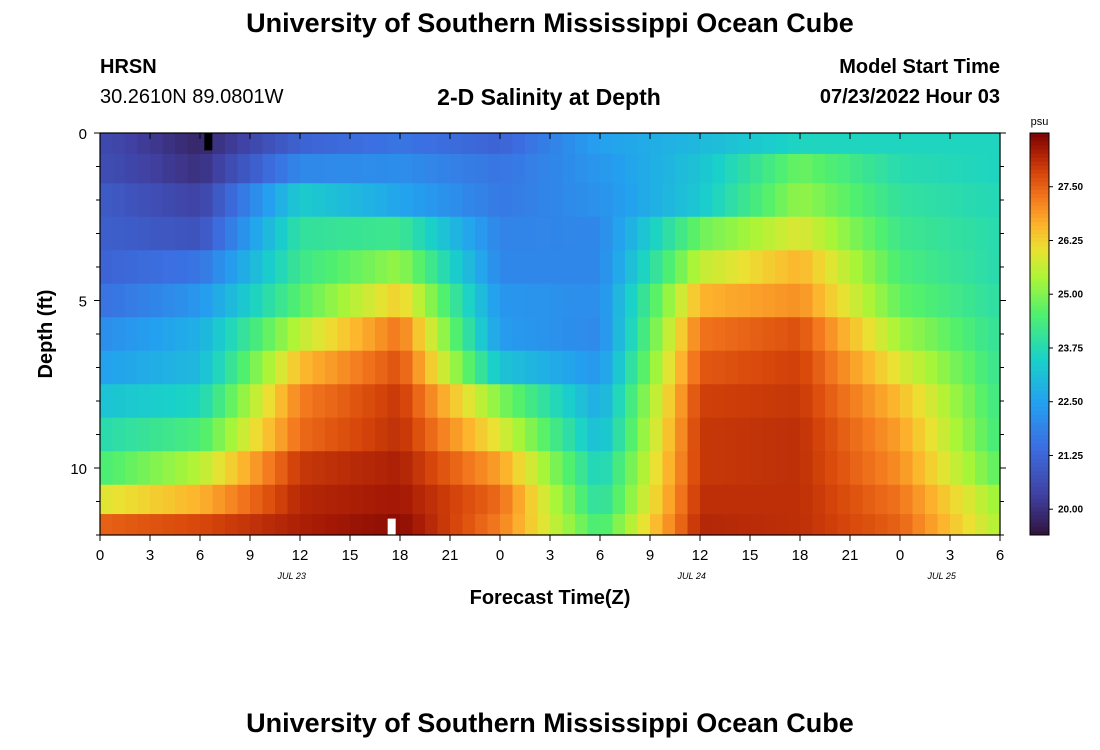  What do you see at coordinates (78, 469) in the screenshot?
I see `y-tick-label: 10` at bounding box center [78, 469].